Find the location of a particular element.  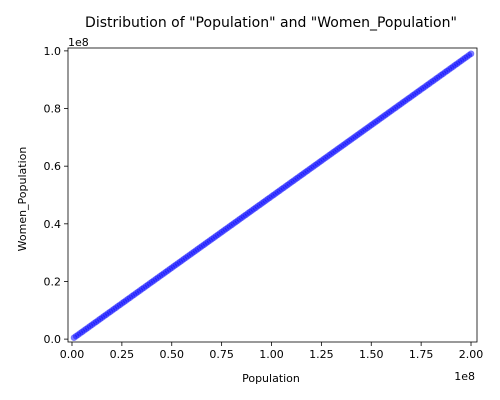

x-tick-label: 1.75 is located at coordinates (421, 354).